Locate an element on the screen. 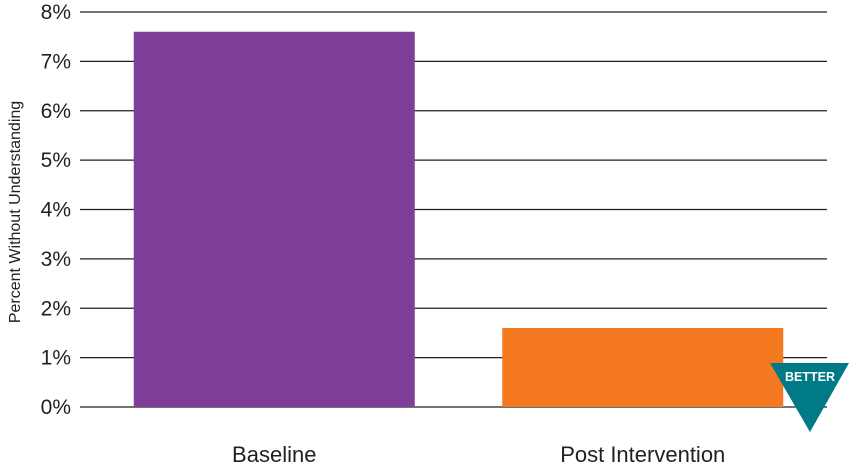  better-badge-label: BETTER is located at coordinates (810, 377).